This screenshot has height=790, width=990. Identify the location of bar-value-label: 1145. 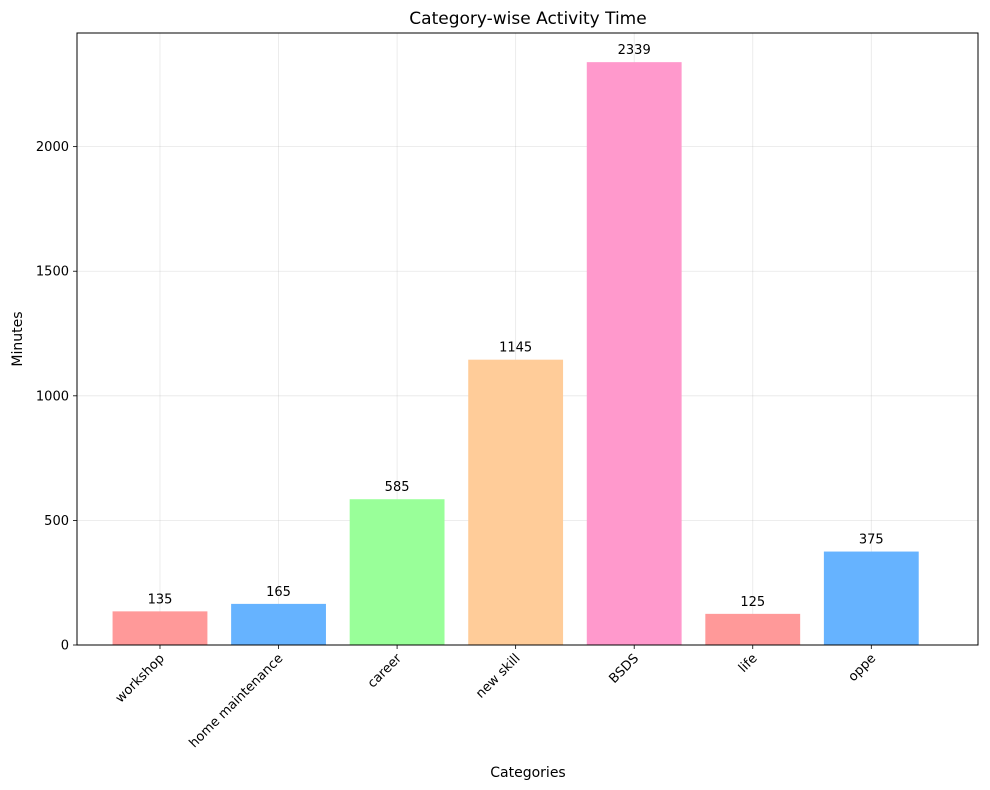
(515, 348).